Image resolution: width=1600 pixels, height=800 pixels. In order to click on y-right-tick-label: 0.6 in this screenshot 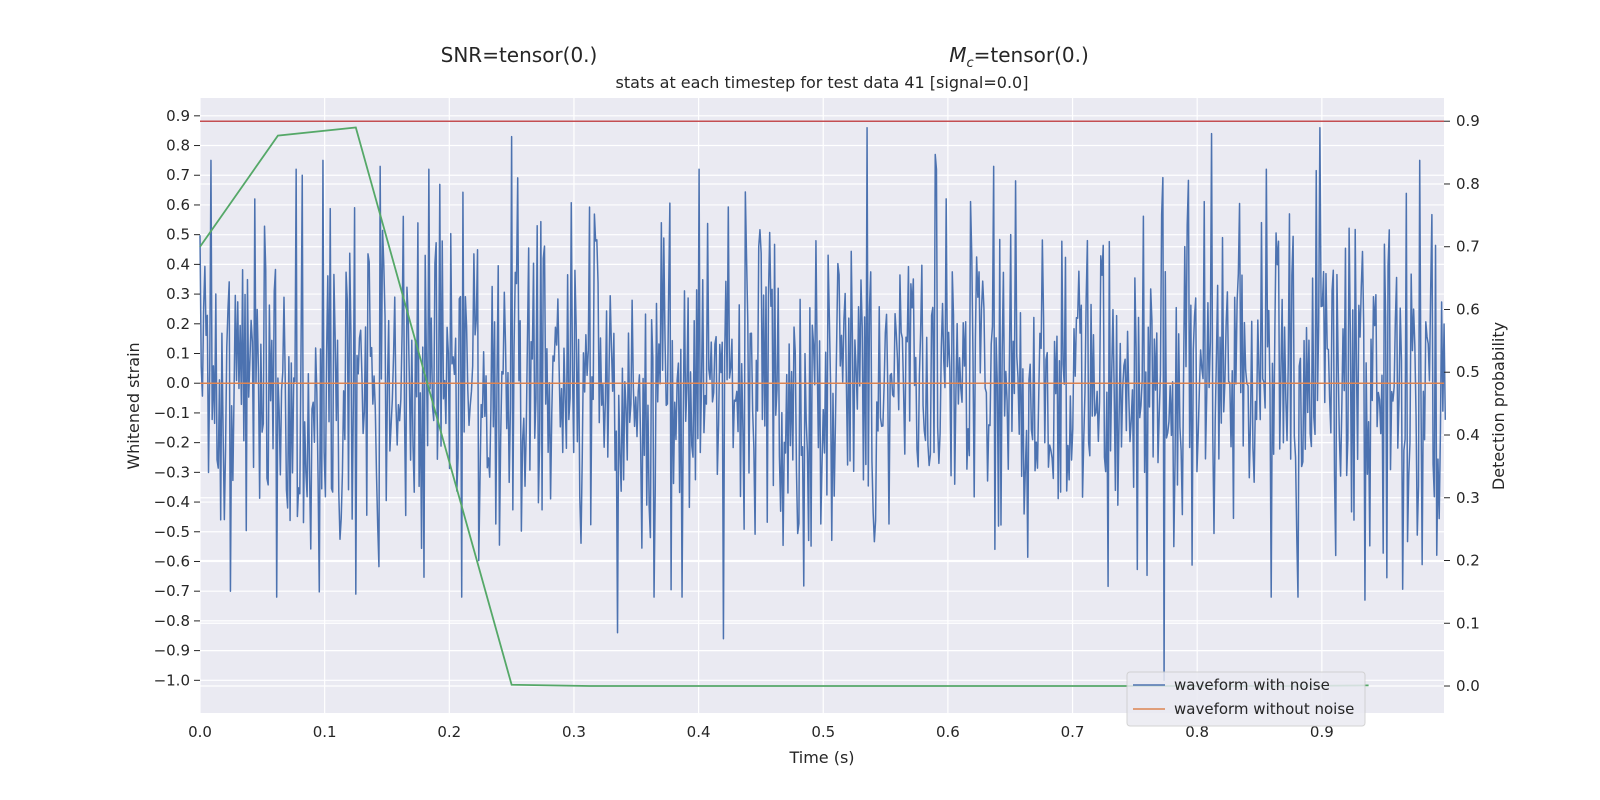, I will do `click(1468, 309)`.